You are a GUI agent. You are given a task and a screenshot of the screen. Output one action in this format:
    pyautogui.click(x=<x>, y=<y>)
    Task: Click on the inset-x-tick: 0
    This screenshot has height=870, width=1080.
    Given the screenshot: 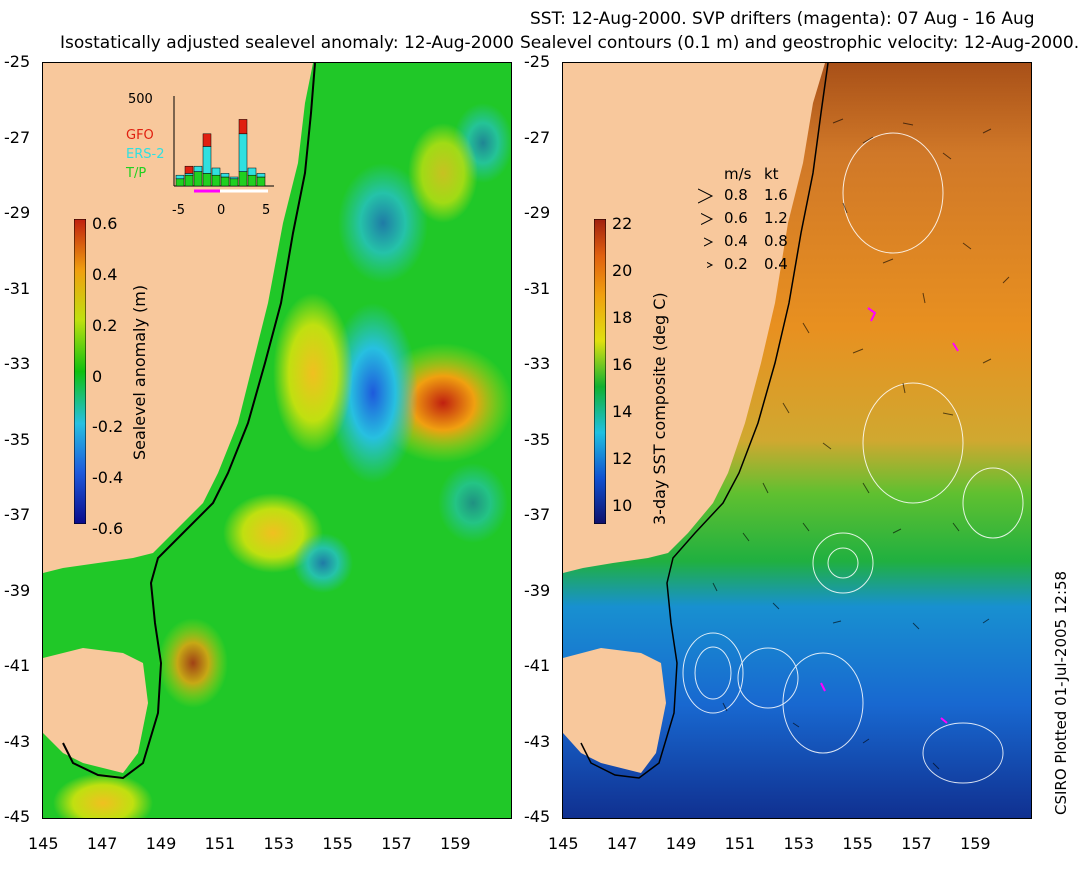 What is the action you would take?
    pyautogui.click(x=221, y=210)
    